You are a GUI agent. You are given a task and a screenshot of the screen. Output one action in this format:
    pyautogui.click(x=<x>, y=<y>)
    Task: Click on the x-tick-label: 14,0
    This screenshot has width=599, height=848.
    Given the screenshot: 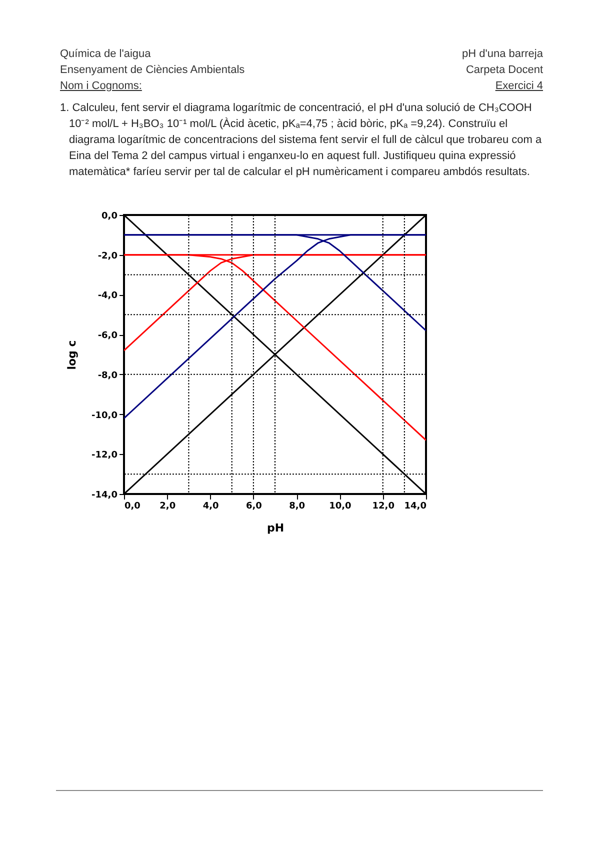 What is the action you would take?
    pyautogui.click(x=415, y=507)
    